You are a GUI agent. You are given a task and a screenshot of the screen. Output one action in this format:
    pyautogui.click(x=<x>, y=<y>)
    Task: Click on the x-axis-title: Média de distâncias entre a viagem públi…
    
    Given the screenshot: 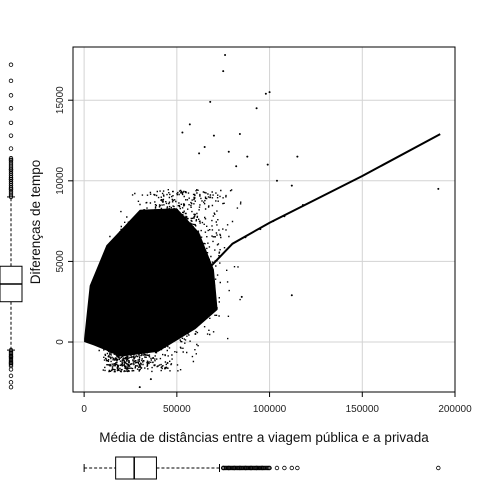 What is the action you would take?
    pyautogui.click(x=264, y=437)
    